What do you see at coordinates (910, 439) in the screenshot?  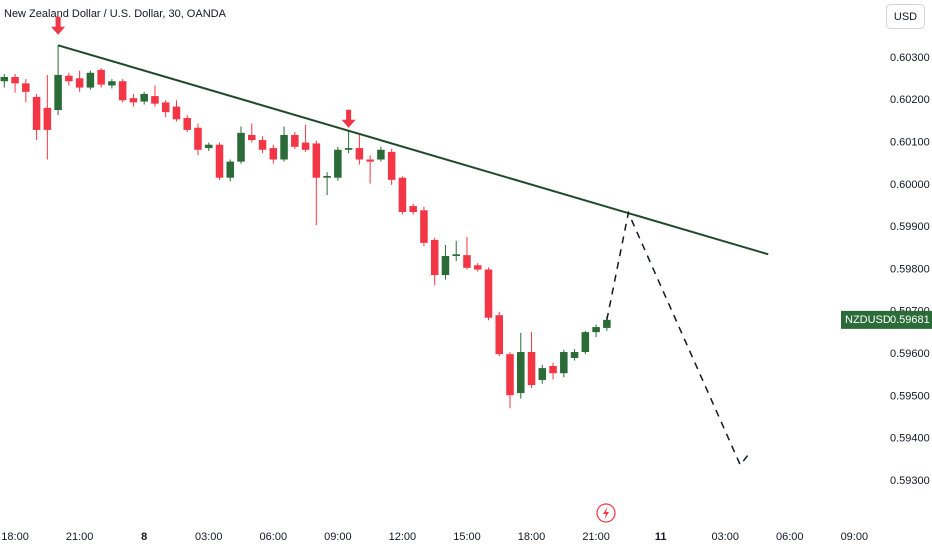 I see `y-tick-label: 0.59400` at bounding box center [910, 439].